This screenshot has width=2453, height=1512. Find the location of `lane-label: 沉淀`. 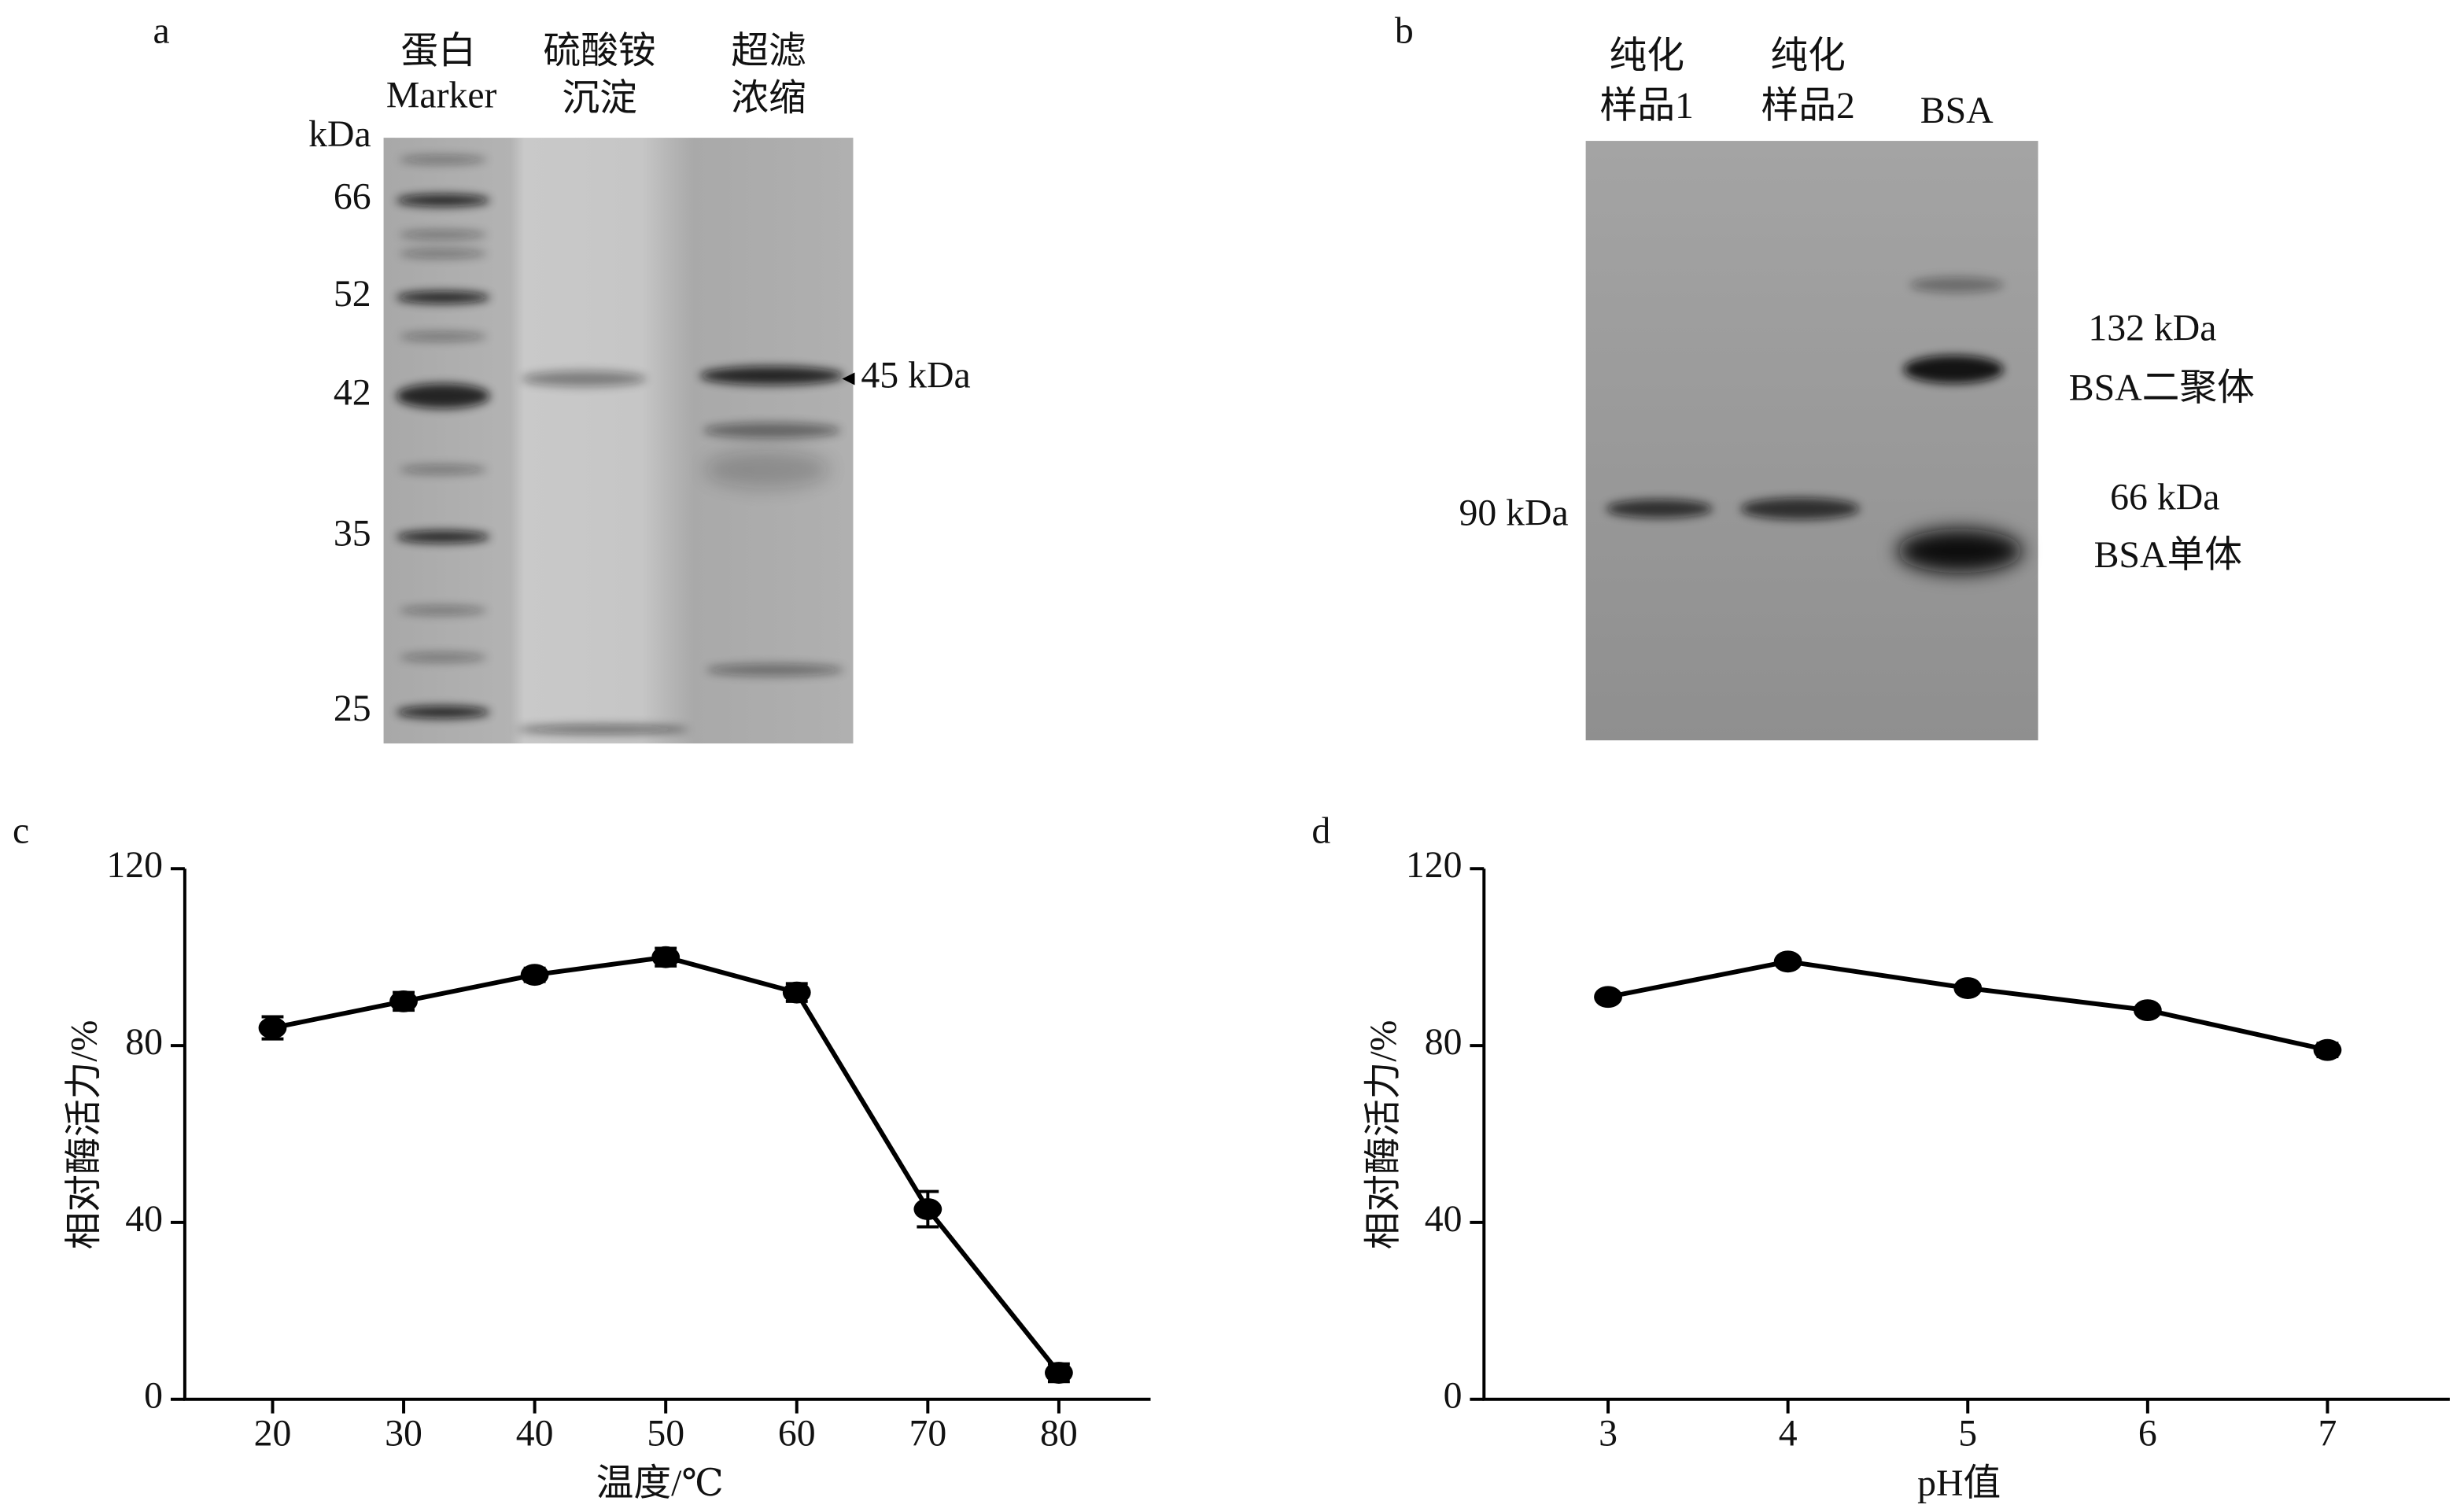

lane-label: 沉淀 is located at coordinates (599, 98).